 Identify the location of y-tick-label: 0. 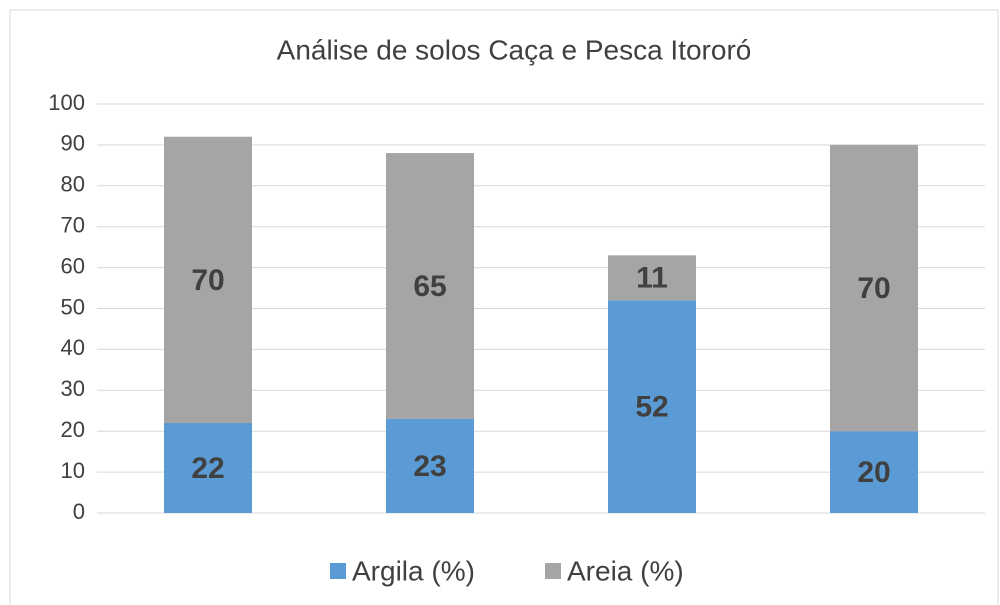
(79, 511).